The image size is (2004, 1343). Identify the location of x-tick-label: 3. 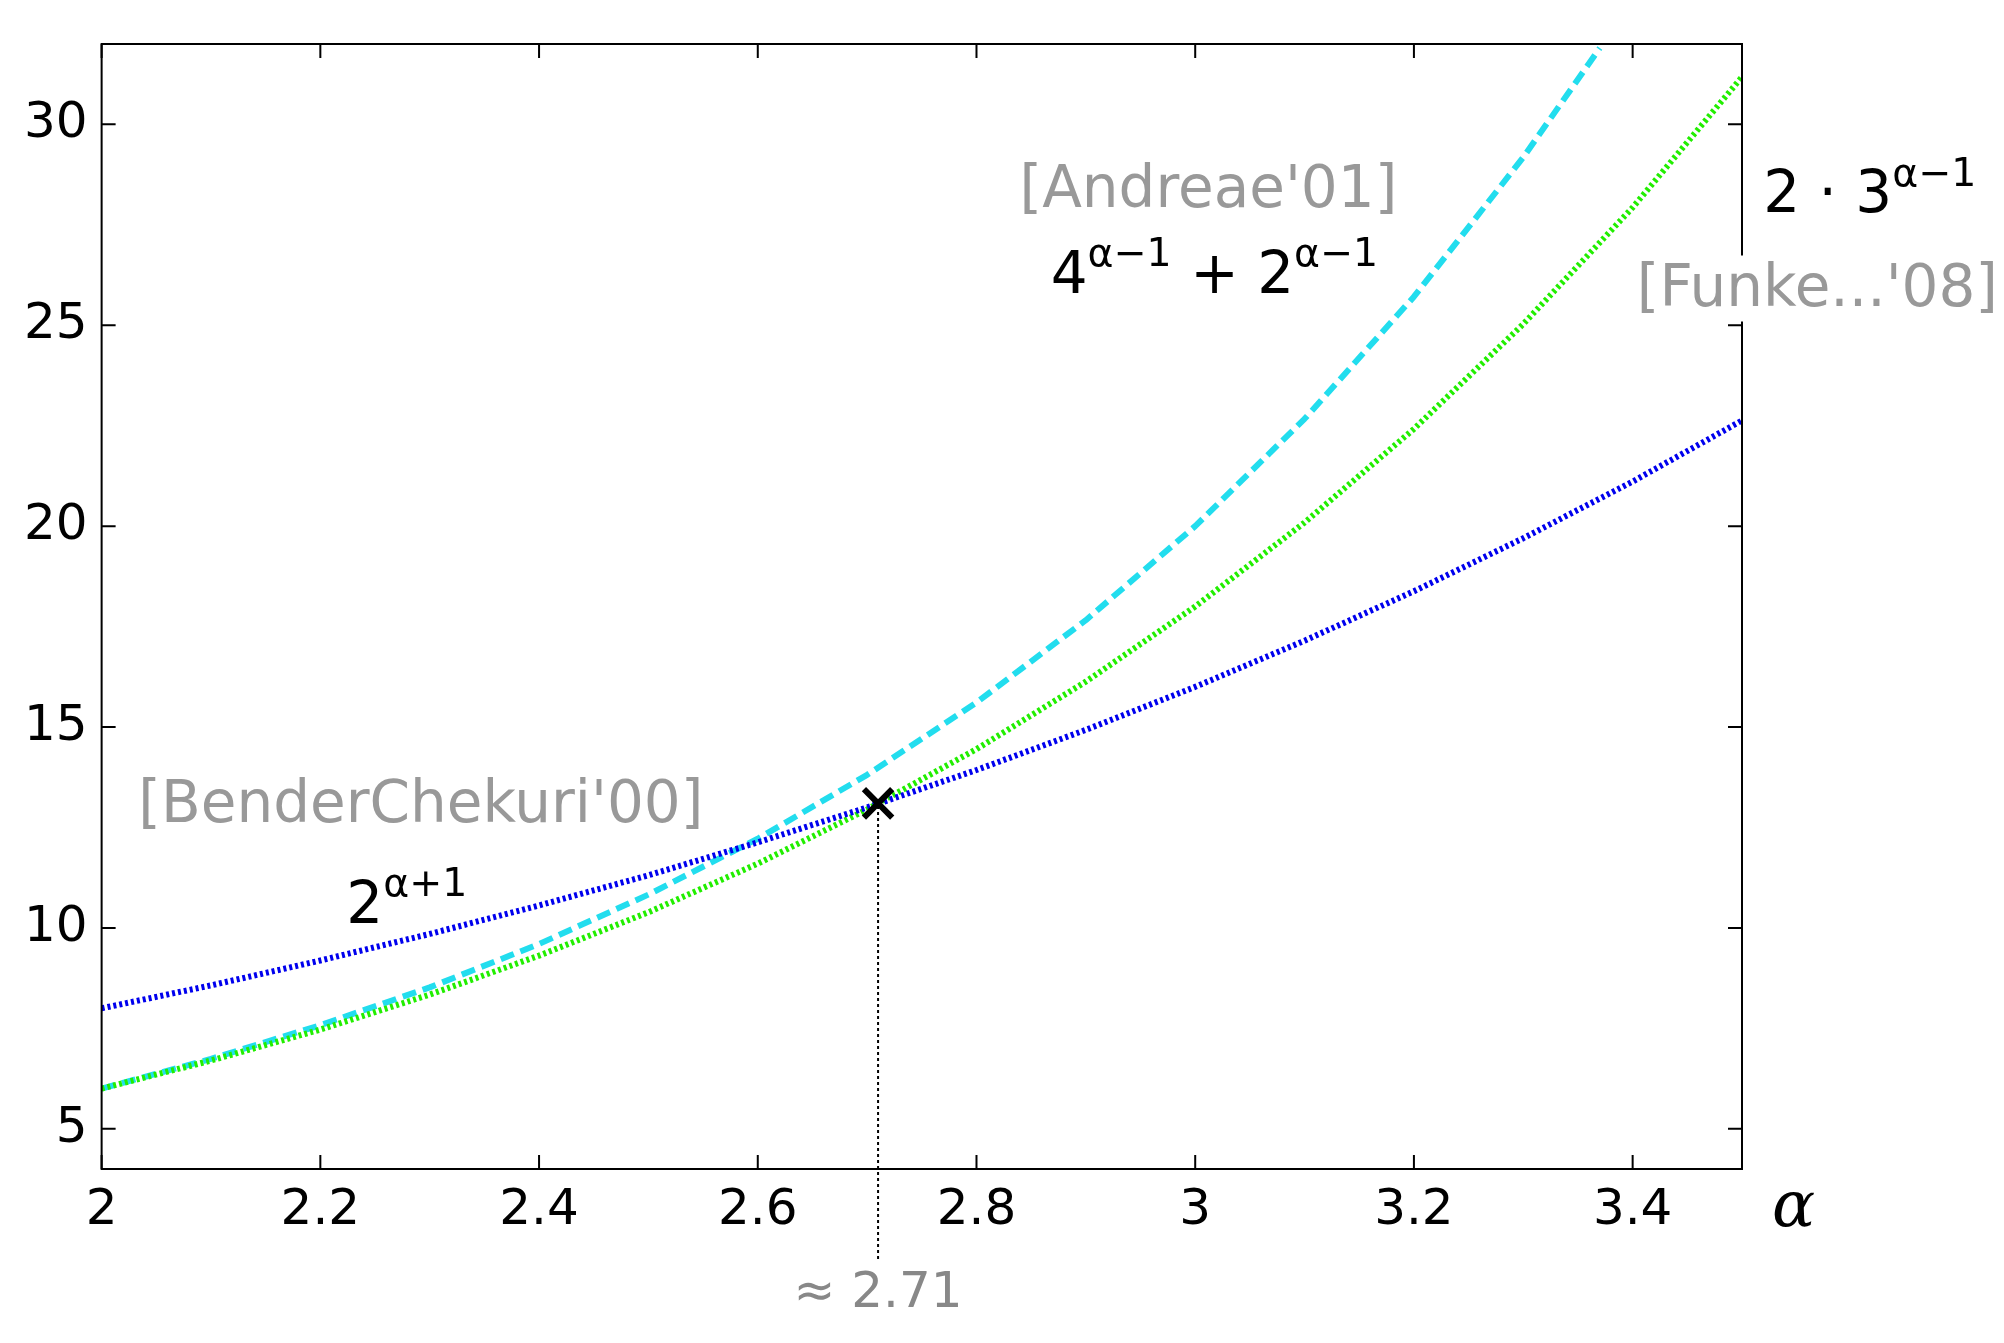
(1195, 1206).